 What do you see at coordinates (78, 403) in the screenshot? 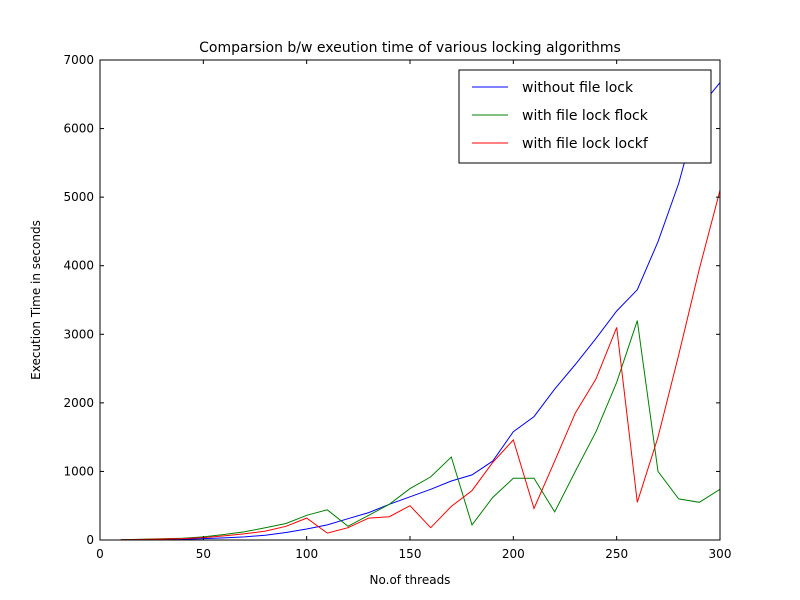
I see `y-tick-label: 2000` at bounding box center [78, 403].